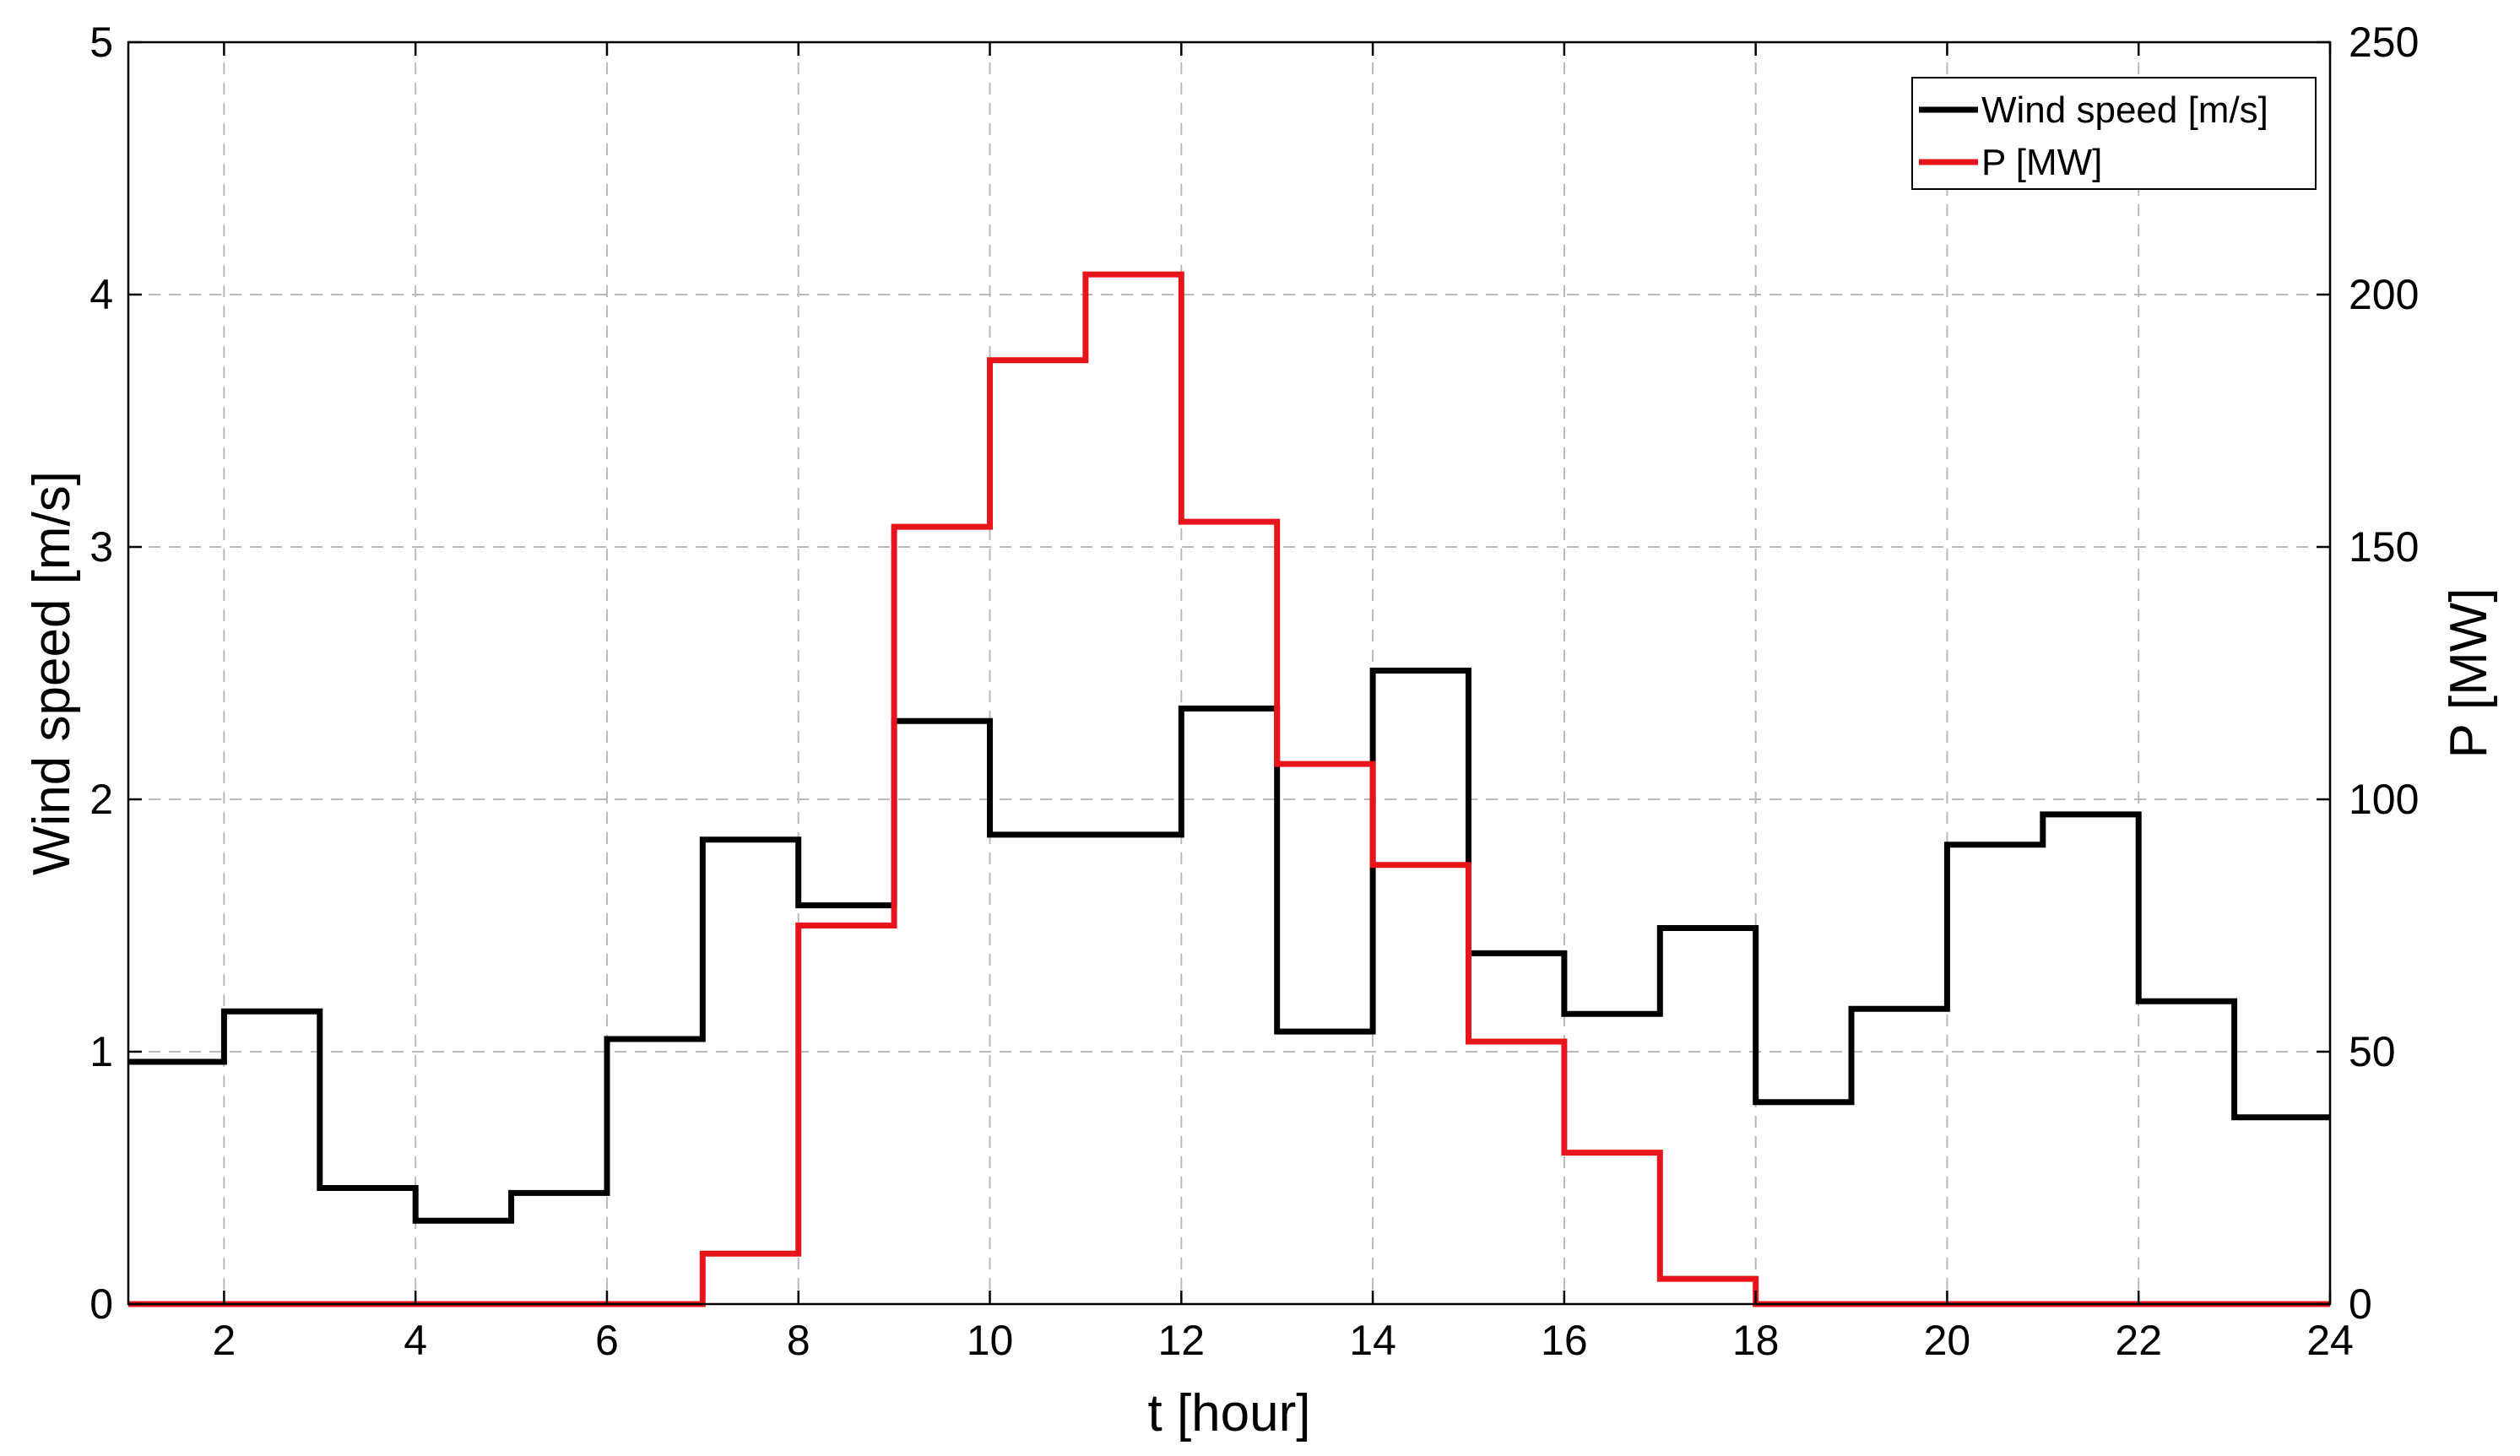  I want to click on left-y-tick-label: 3, so click(101, 547).